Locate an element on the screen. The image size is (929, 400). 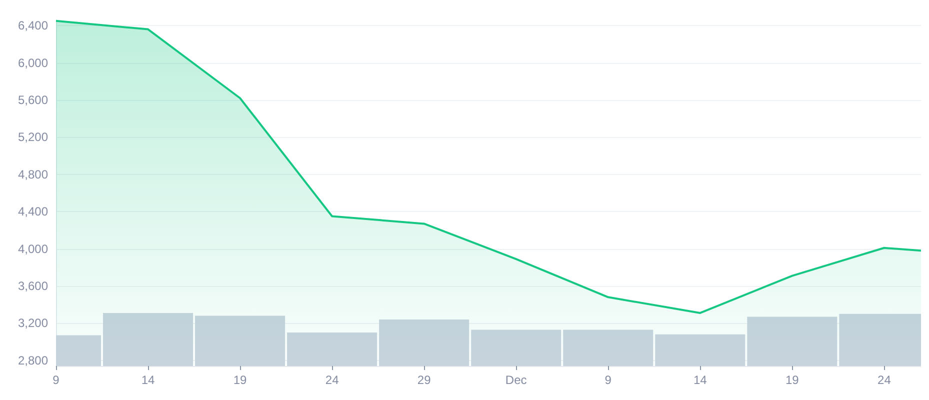
y-tick-label: 6,000 is located at coordinates (33, 63).